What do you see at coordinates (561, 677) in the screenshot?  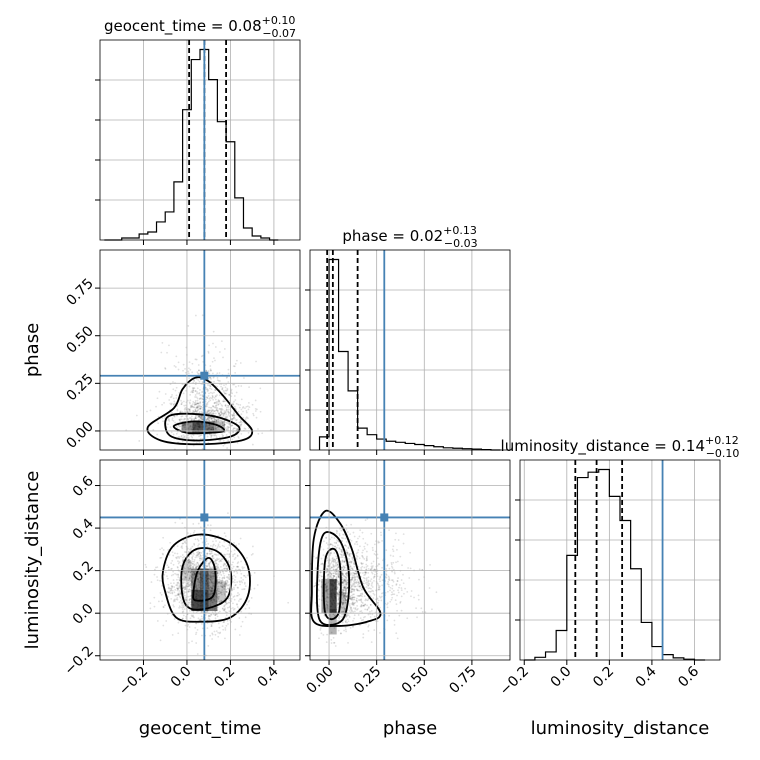 I see `x-tick-label: 0.0` at bounding box center [561, 677].